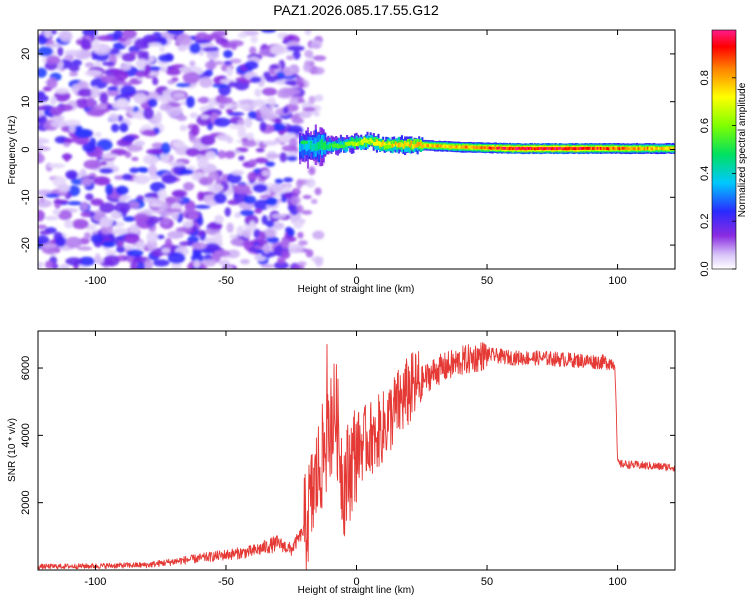 The height and width of the screenshot is (600, 750). What do you see at coordinates (705, 77) in the screenshot?
I see `colorbar-tick-label: 0.8` at bounding box center [705, 77].